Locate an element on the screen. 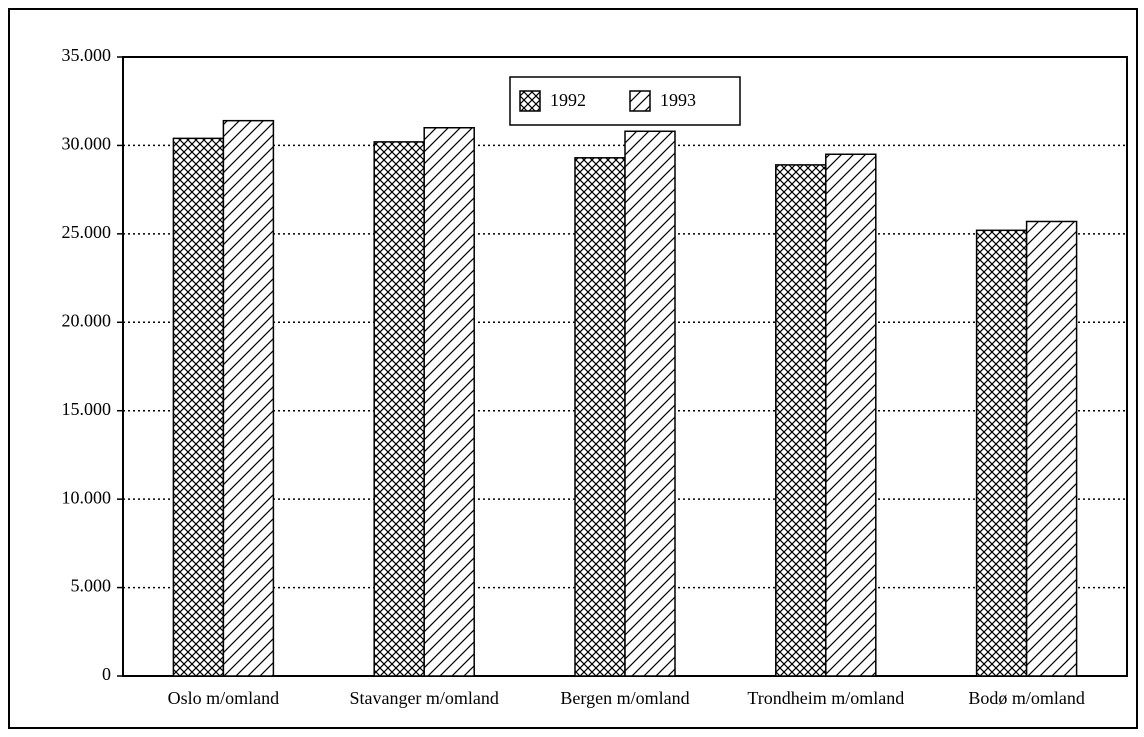 This screenshot has width=1144, height=737. y-tick-label: 15.000 is located at coordinates (87, 409).